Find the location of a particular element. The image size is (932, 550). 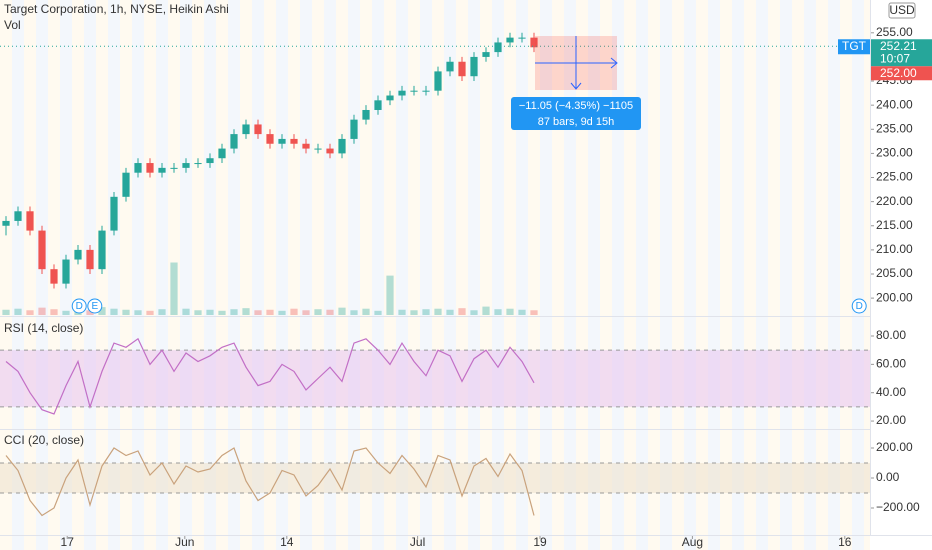

measure-bars: 87 bars, 9d 15h is located at coordinates (576, 122).